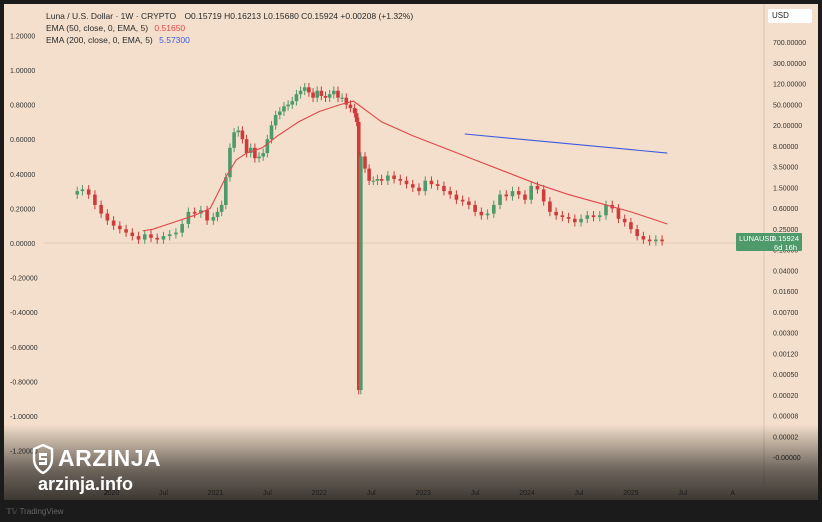 The image size is (822, 522). Describe the element at coordinates (22, 209) in the screenshot. I see `left-axis-tick-label: 0.20000` at that location.